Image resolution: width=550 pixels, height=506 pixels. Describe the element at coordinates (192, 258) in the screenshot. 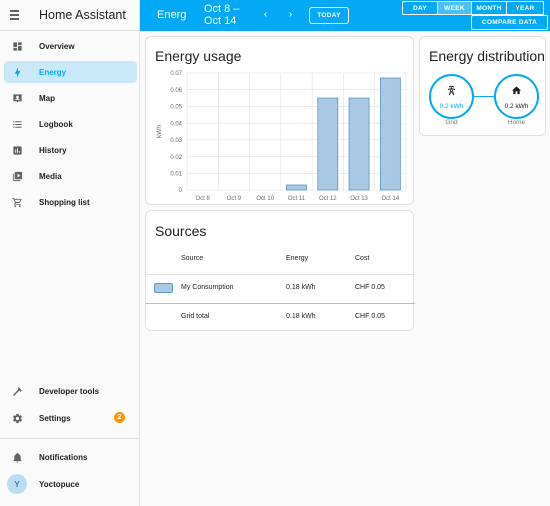

I see `column-header-source: Source` at that location.